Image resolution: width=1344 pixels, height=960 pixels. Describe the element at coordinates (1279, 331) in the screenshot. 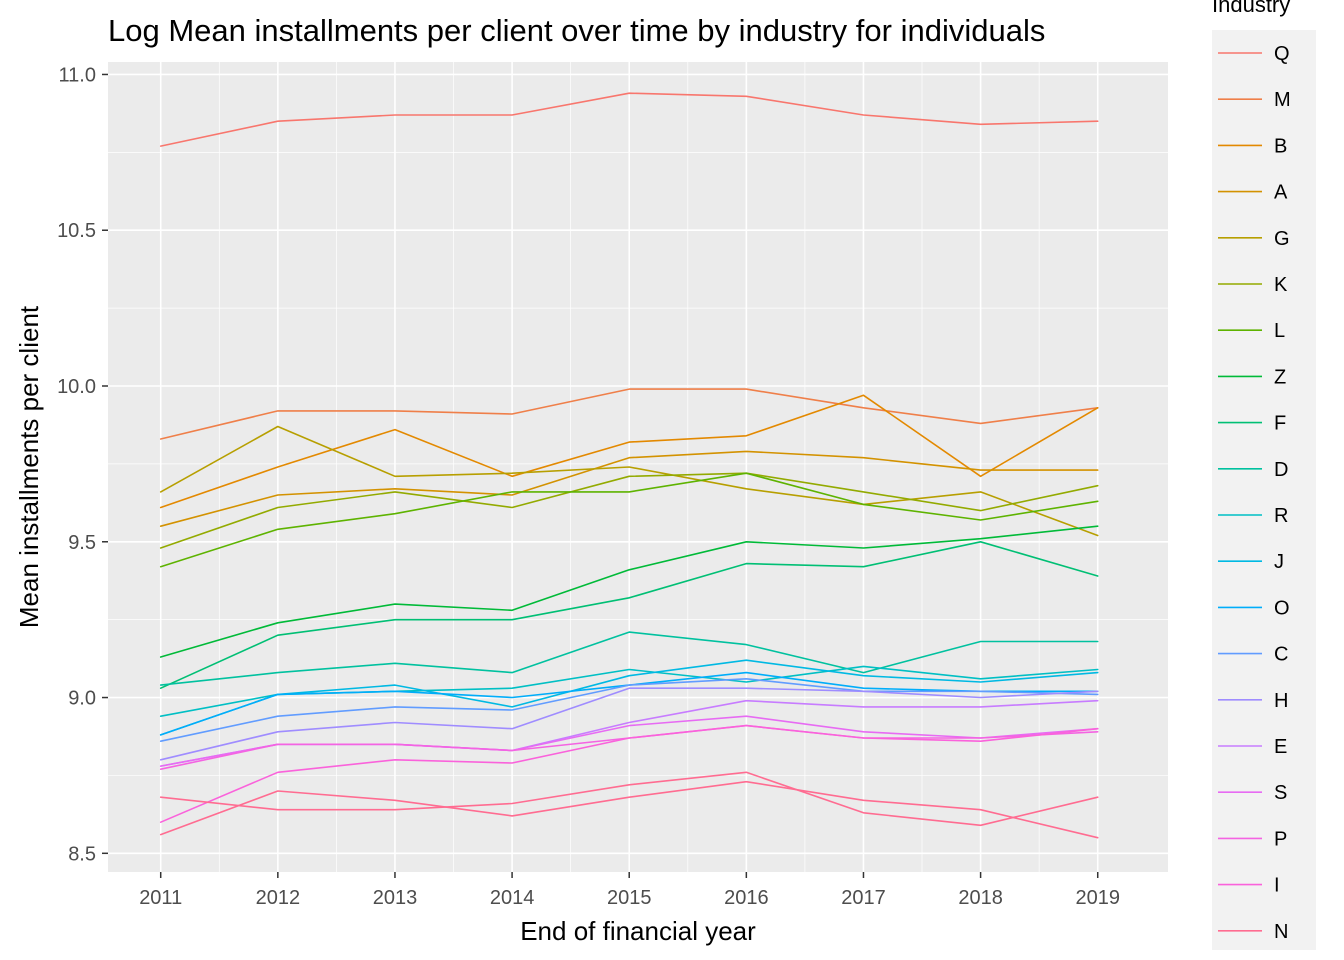

I see `legend-label: L` at that location.